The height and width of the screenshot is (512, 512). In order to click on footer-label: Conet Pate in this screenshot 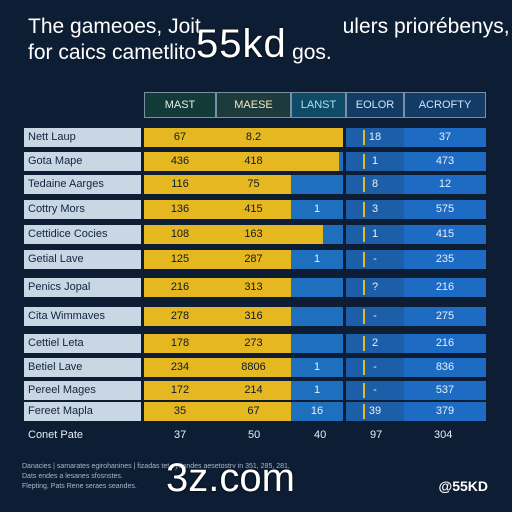, I will do `click(56, 435)`.